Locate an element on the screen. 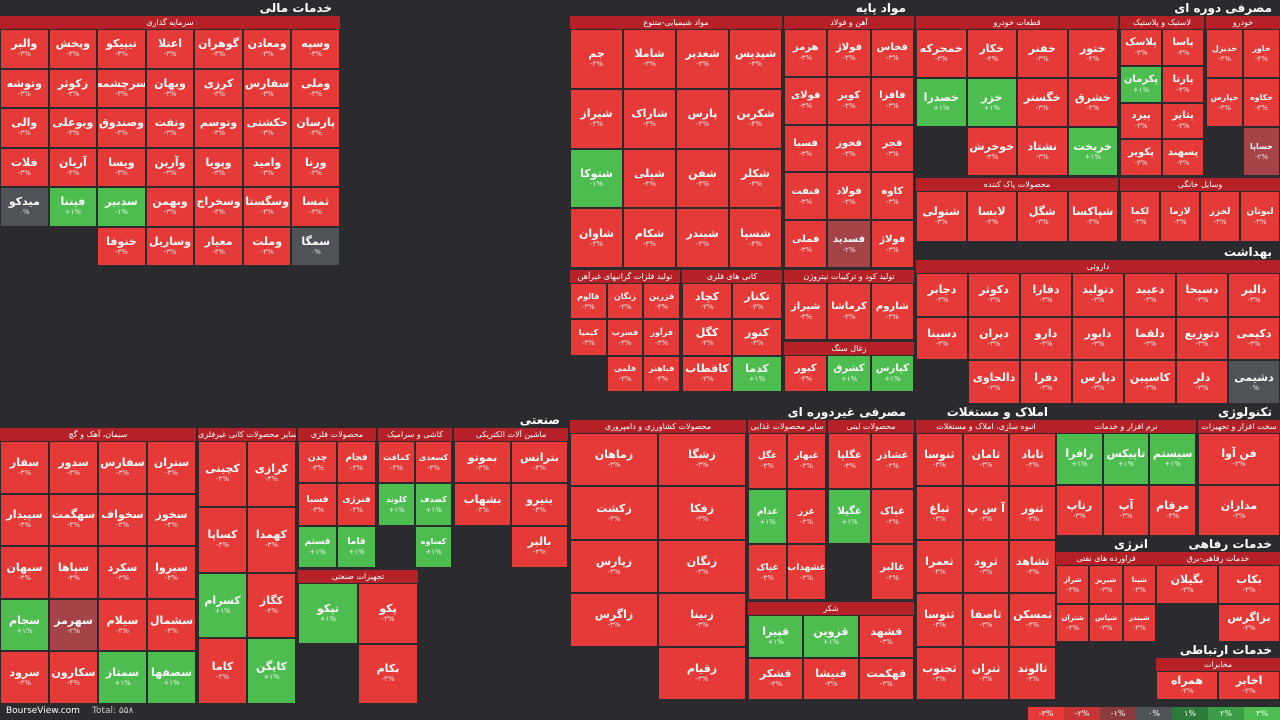  stock-tile: بنیرو -۳% is located at coordinates (539, 504).